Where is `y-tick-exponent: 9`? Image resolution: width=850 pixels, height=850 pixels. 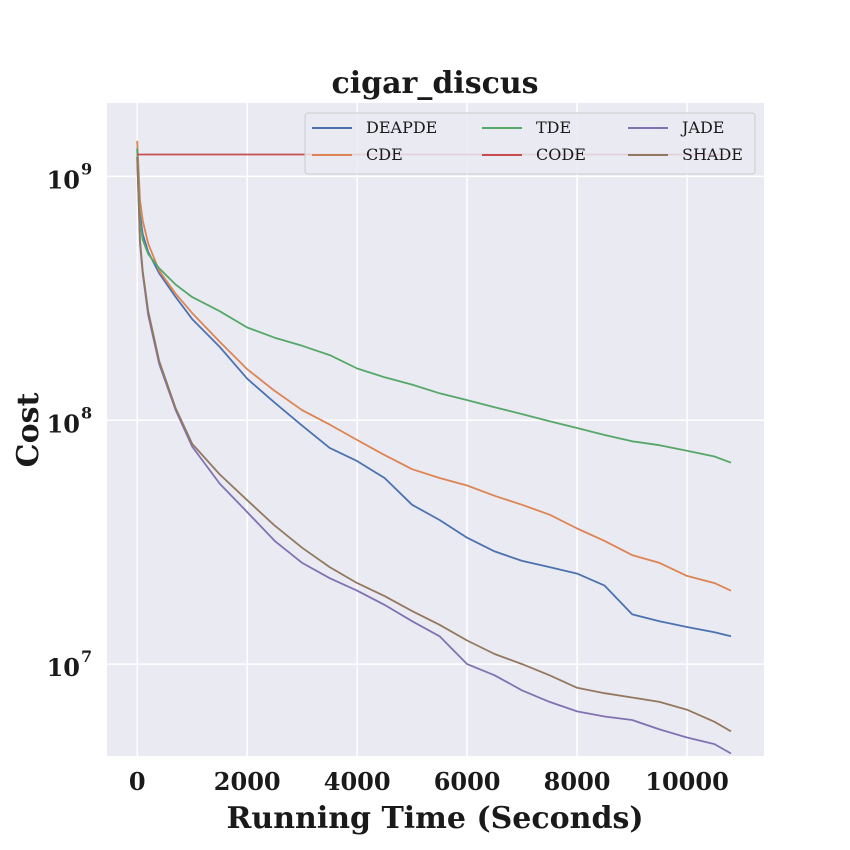 y-tick-exponent: 9 is located at coordinates (86, 168).